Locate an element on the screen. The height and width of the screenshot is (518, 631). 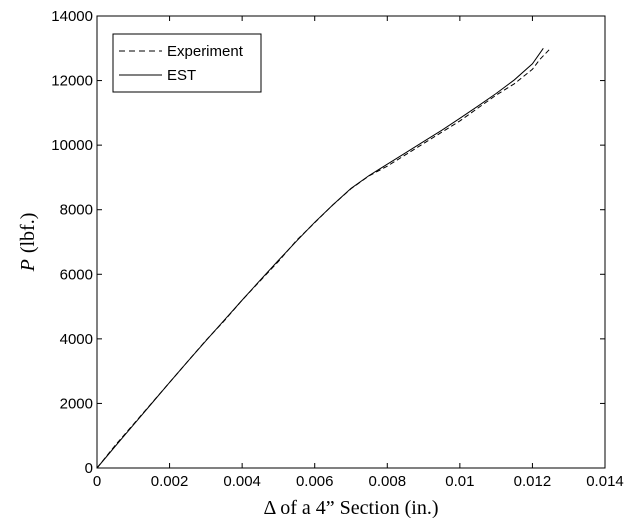
x-axis-label: Δ of a 4” Section (in.) is located at coordinates (350, 507).